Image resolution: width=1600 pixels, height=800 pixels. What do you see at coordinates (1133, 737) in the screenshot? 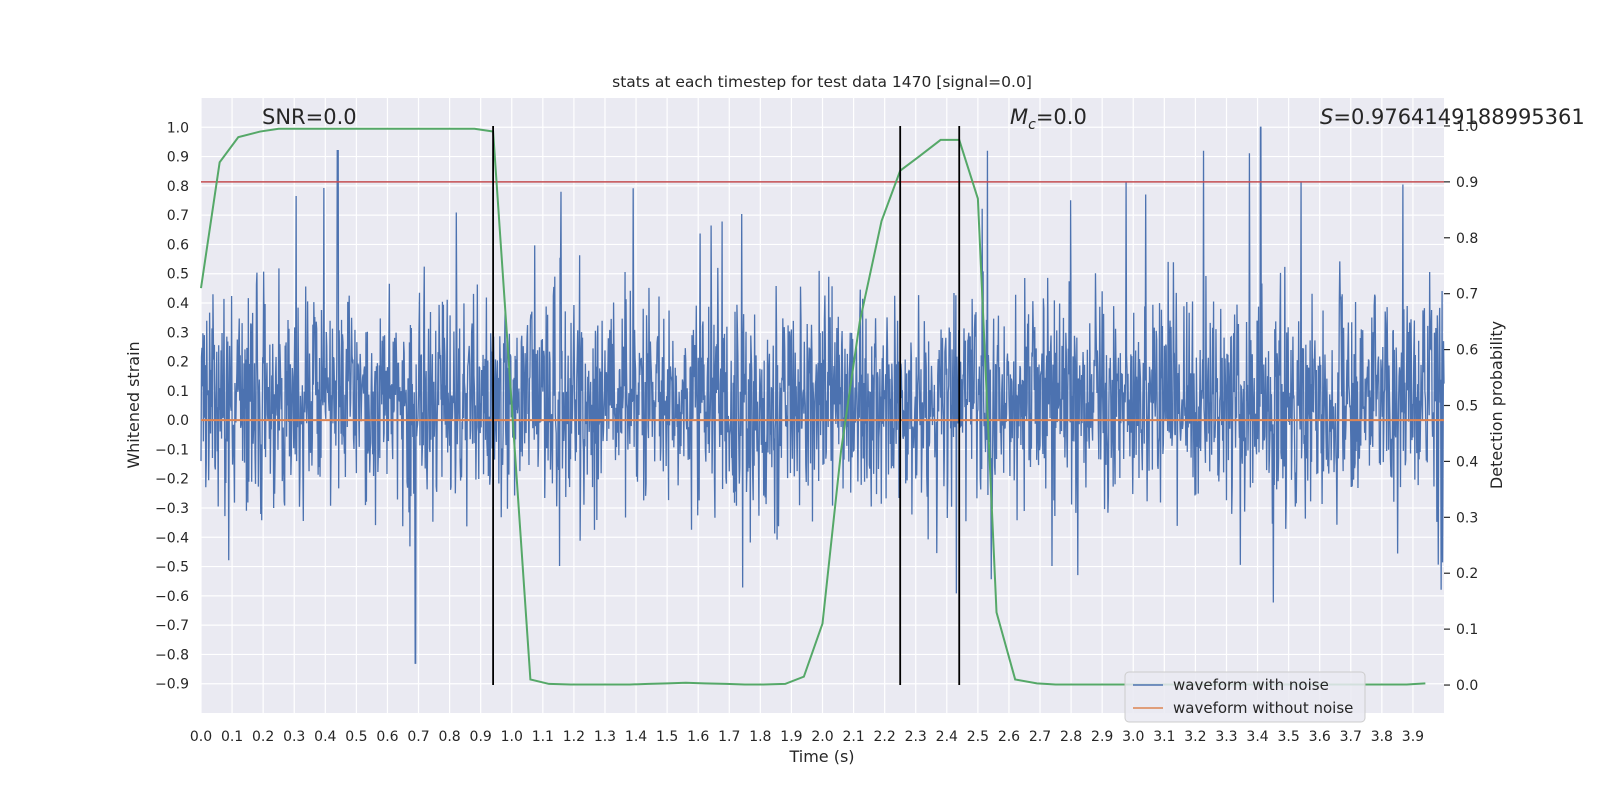
I see `x-tick-label: 3.0` at bounding box center [1133, 737].